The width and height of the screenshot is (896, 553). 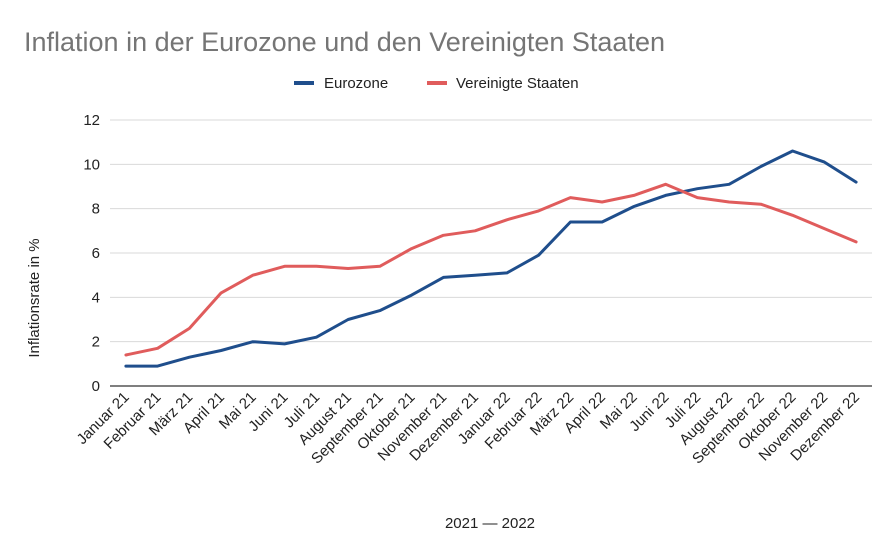 I want to click on legend-label-eurozone: Eurozone, so click(x=356, y=83).